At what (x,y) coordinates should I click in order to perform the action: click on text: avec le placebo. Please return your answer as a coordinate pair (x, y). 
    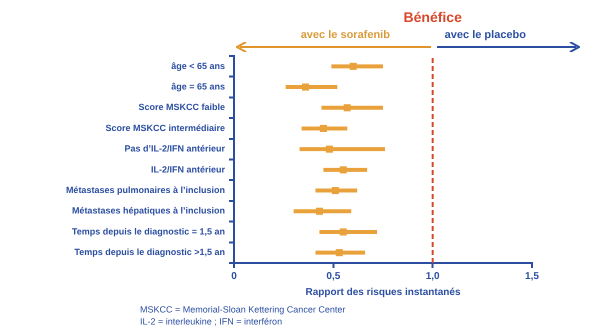
    Looking at the image, I should click on (485, 35).